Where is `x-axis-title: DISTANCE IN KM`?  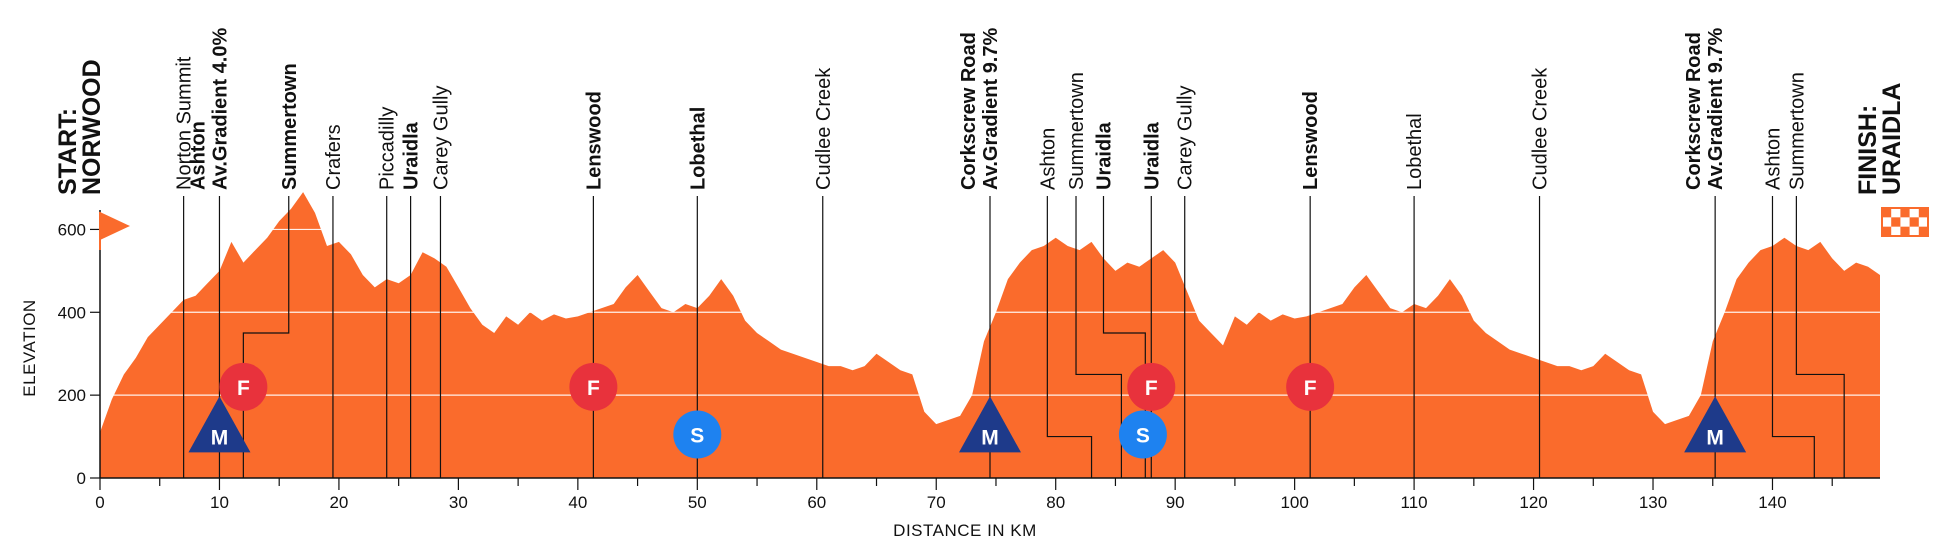 x-axis-title: DISTANCE IN KM is located at coordinates (965, 530).